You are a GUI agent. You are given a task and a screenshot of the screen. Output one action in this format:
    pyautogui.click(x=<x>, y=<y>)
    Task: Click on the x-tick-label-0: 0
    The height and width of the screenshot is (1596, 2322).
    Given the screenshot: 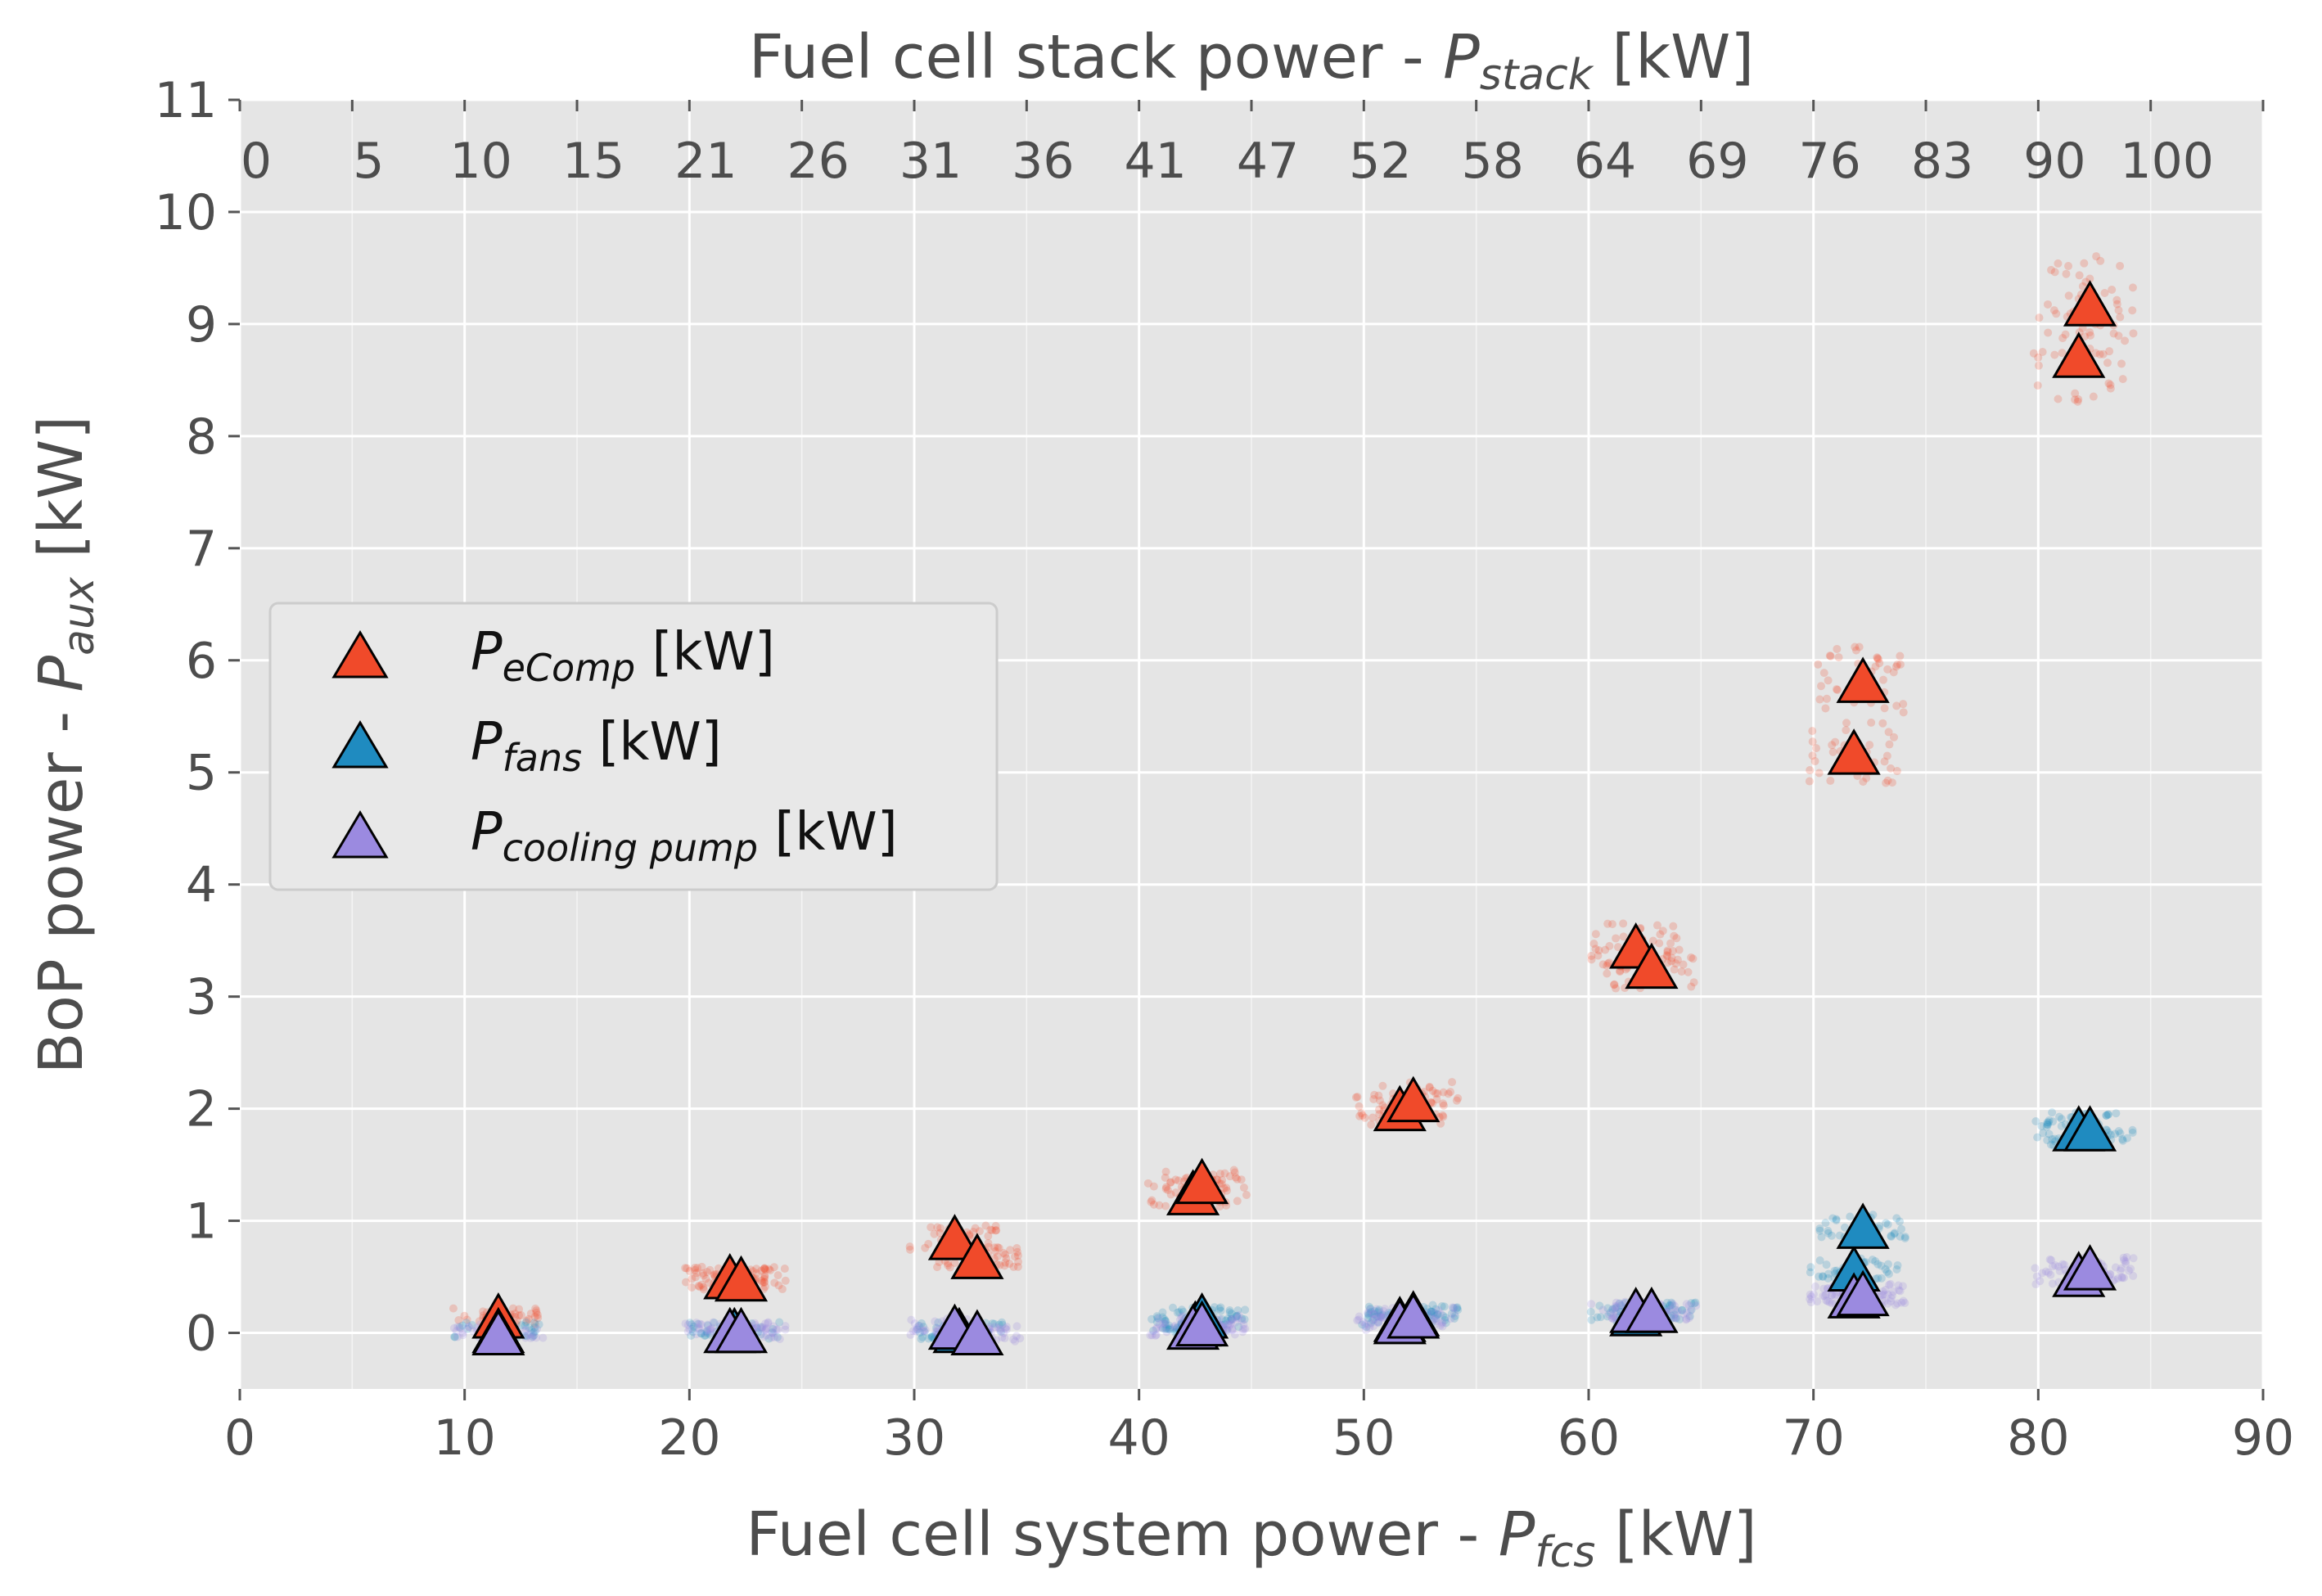 What is the action you would take?
    pyautogui.click(x=239, y=1438)
    